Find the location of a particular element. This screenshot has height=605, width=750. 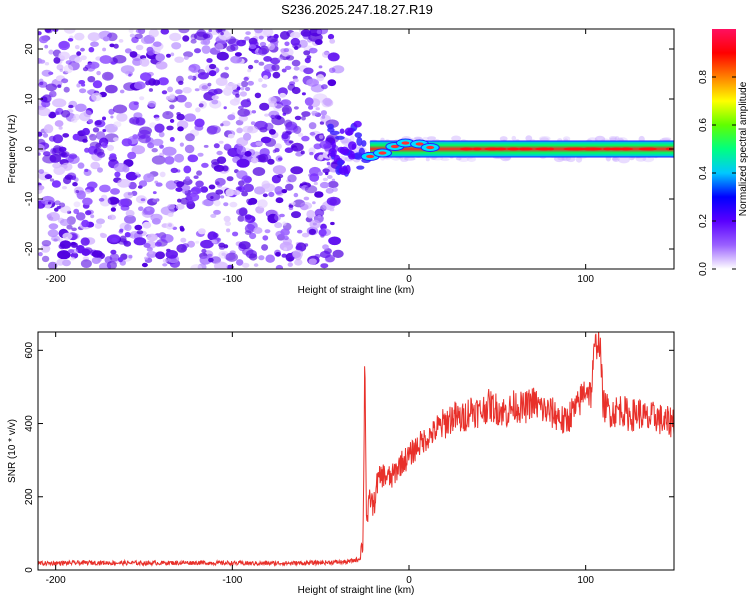

spectrogram-x-tick-label: -200 is located at coordinates (56, 279).